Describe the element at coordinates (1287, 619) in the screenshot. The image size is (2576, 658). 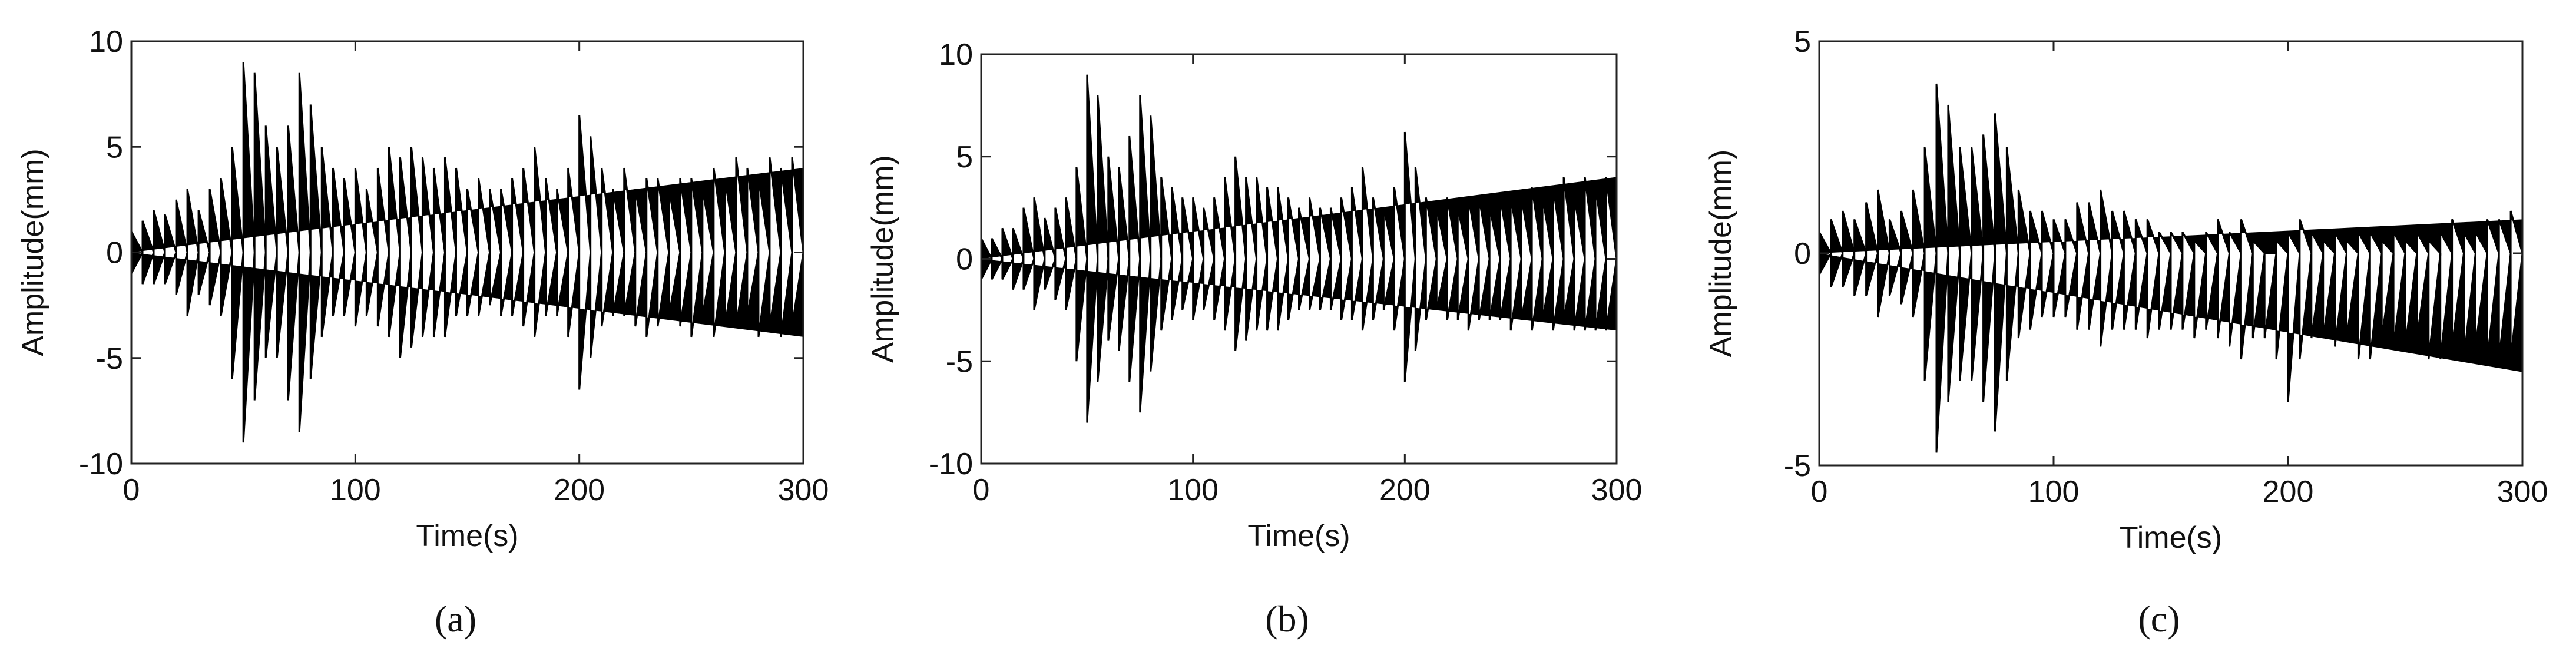
I see `panel-caption: (b)` at that location.